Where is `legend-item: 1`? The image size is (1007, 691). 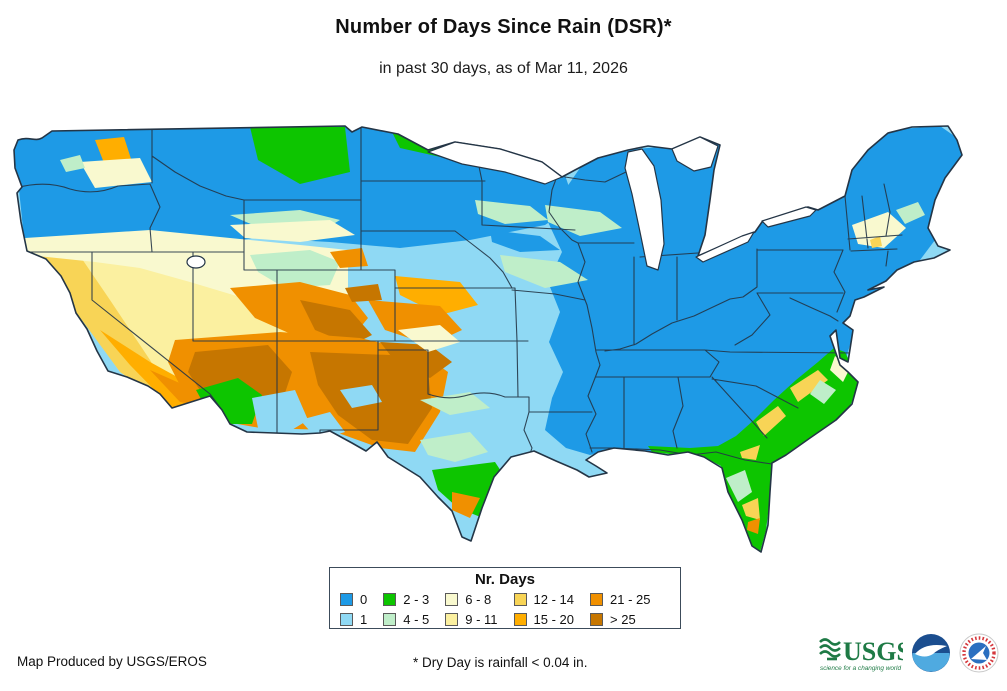 legend-item: 1 is located at coordinates (353, 619).